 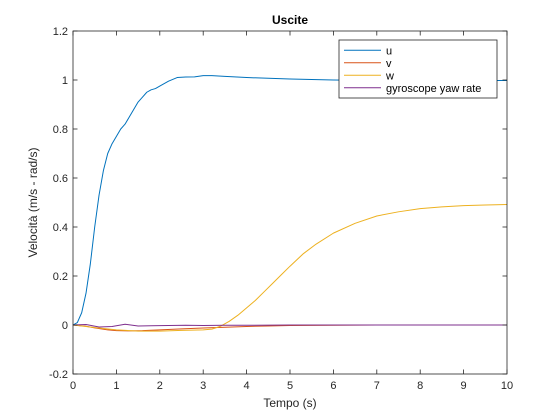 I want to click on chart-title: Uscite, so click(x=290, y=20).